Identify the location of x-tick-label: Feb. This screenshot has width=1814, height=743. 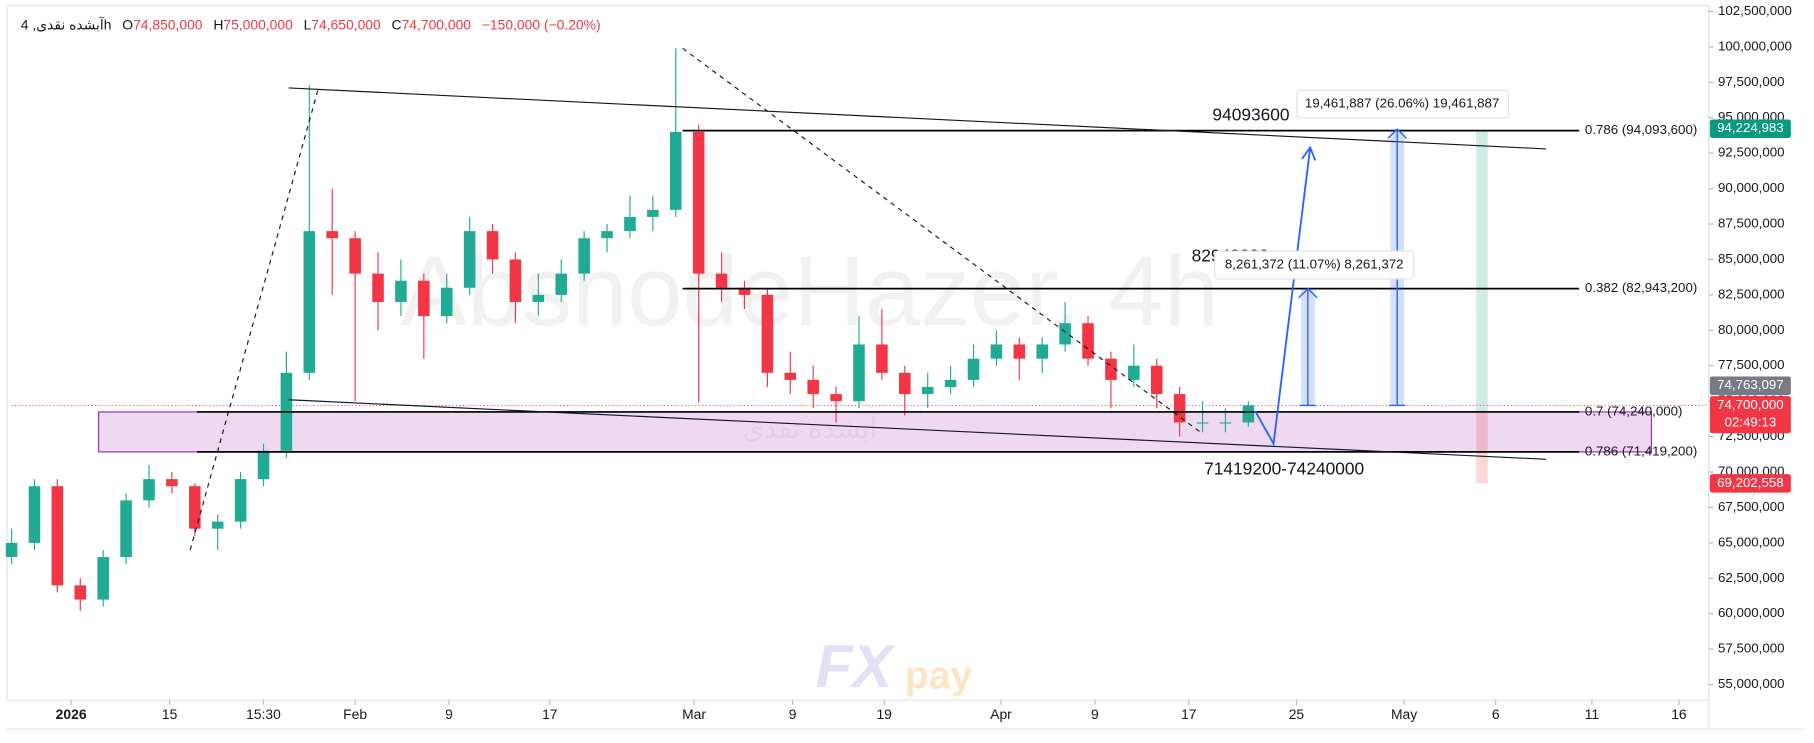
(355, 714).